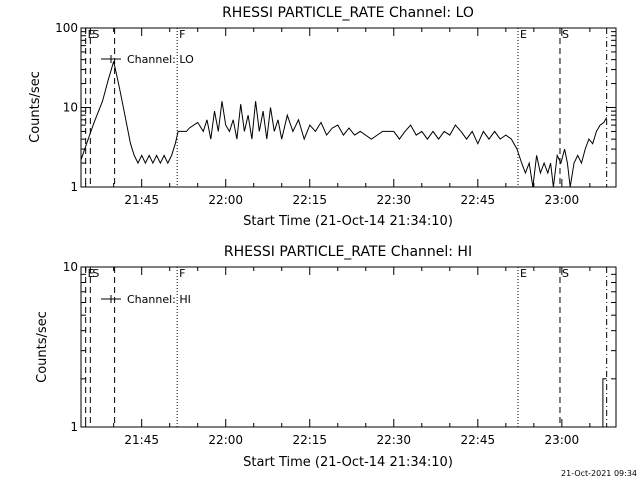  What do you see at coordinates (159, 299) in the screenshot?
I see `legend-label: Channel: HI` at bounding box center [159, 299].